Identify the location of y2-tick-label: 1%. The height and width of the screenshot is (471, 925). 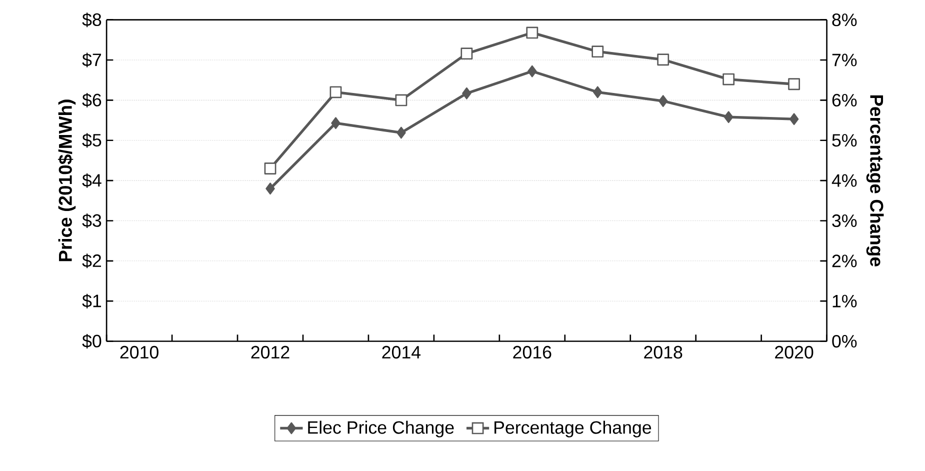
(844, 301).